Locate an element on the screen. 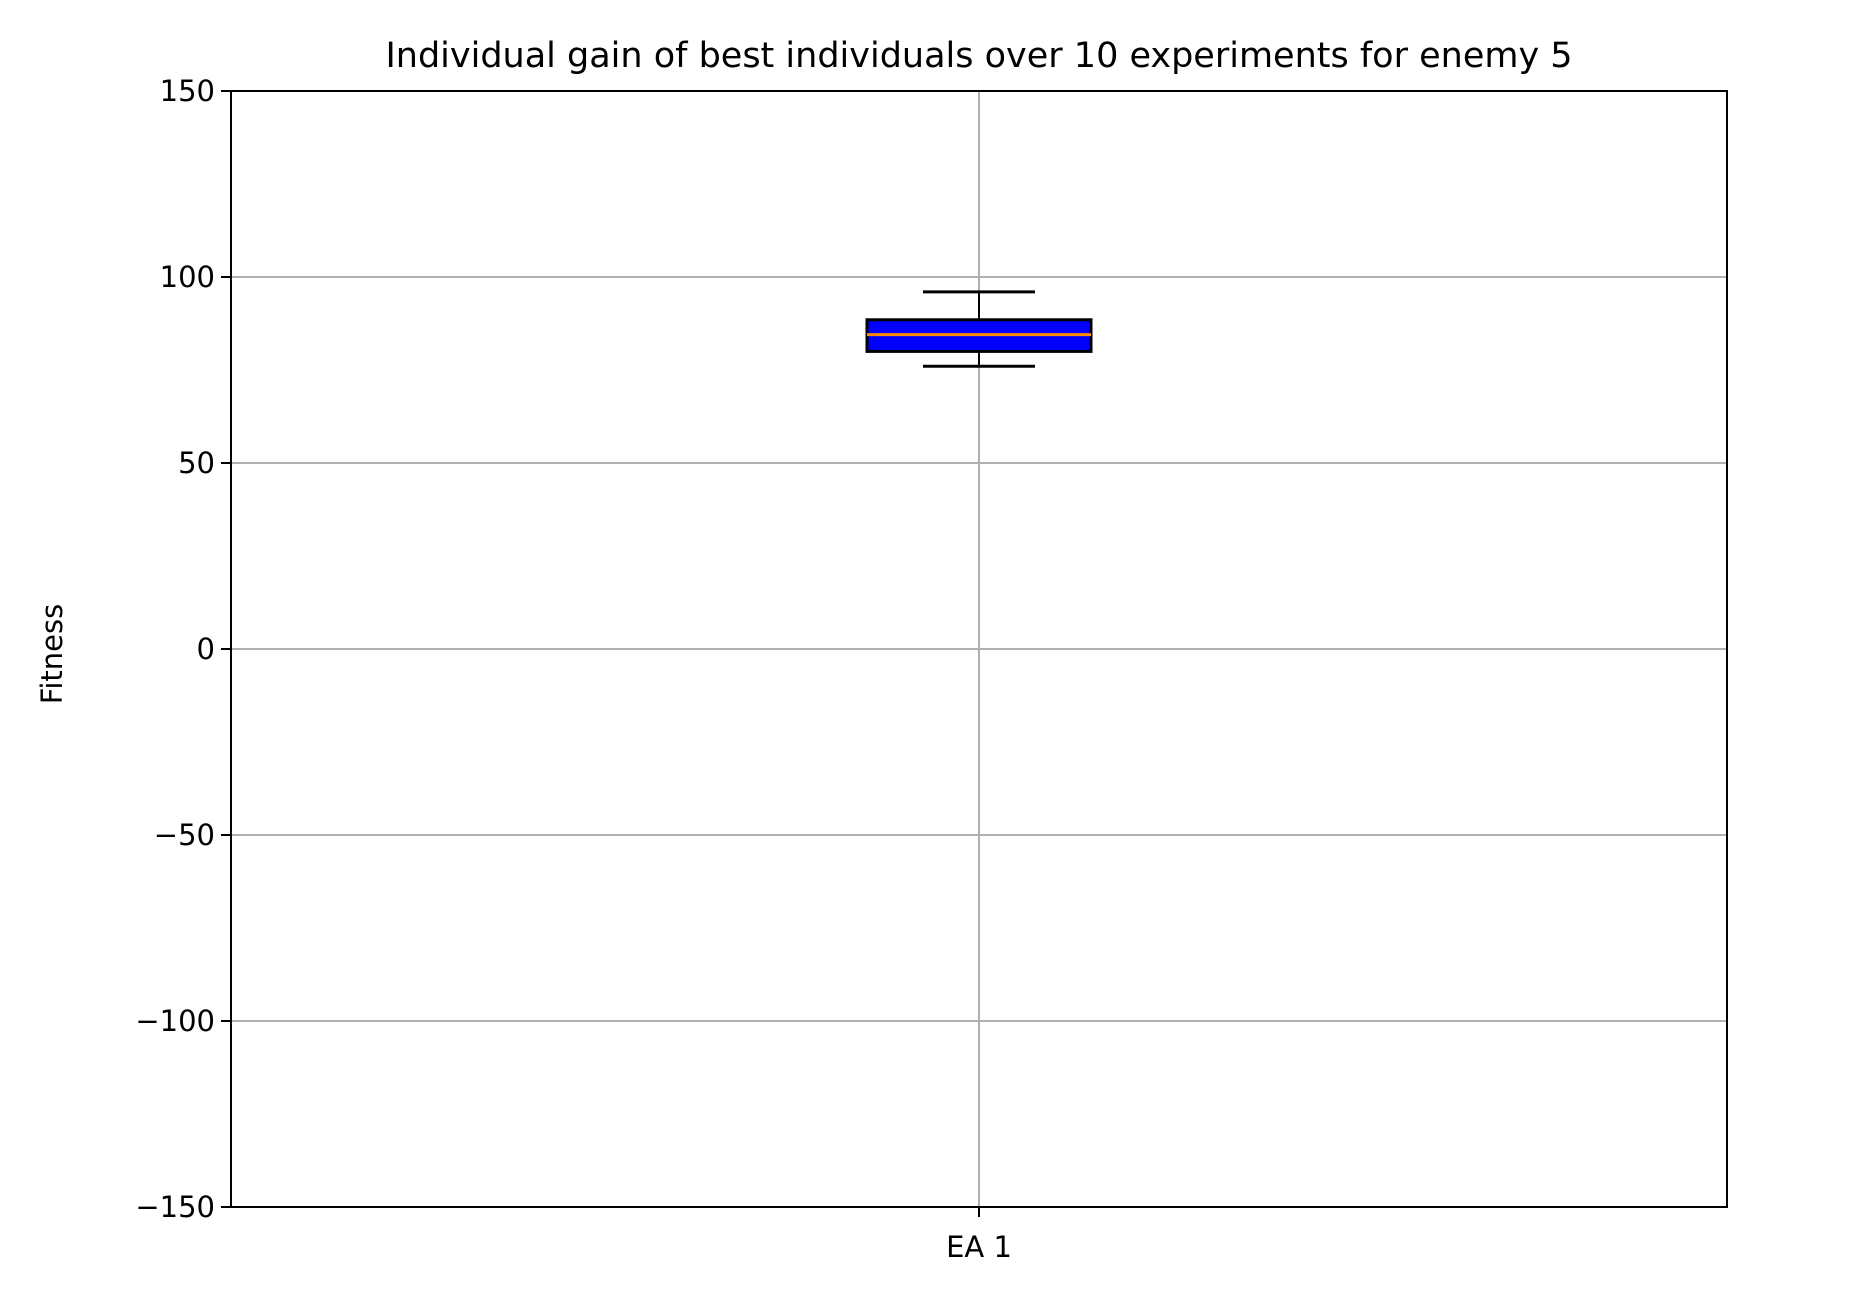 This screenshot has width=1852, height=1300. x-axis-ticks: EA 1 is located at coordinates (979, 1235).